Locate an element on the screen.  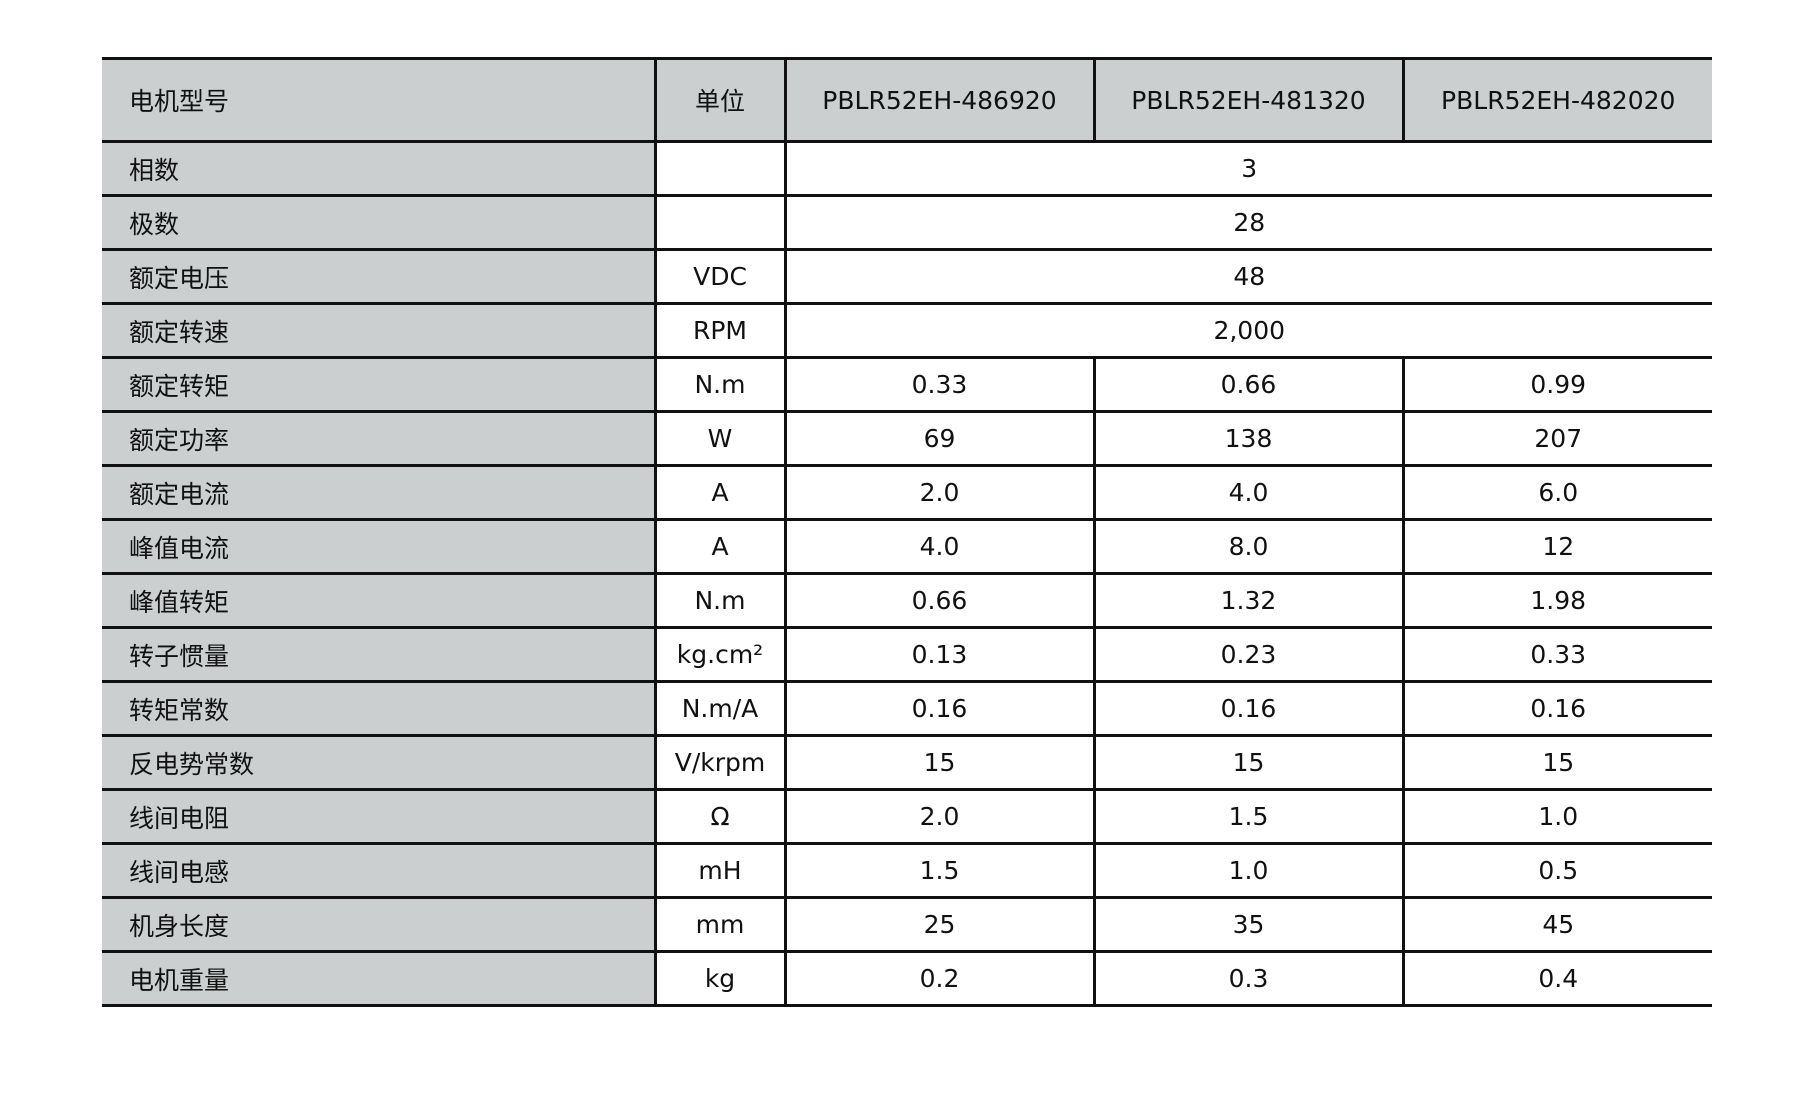
row-unit: N.m/A is located at coordinates (720, 708).